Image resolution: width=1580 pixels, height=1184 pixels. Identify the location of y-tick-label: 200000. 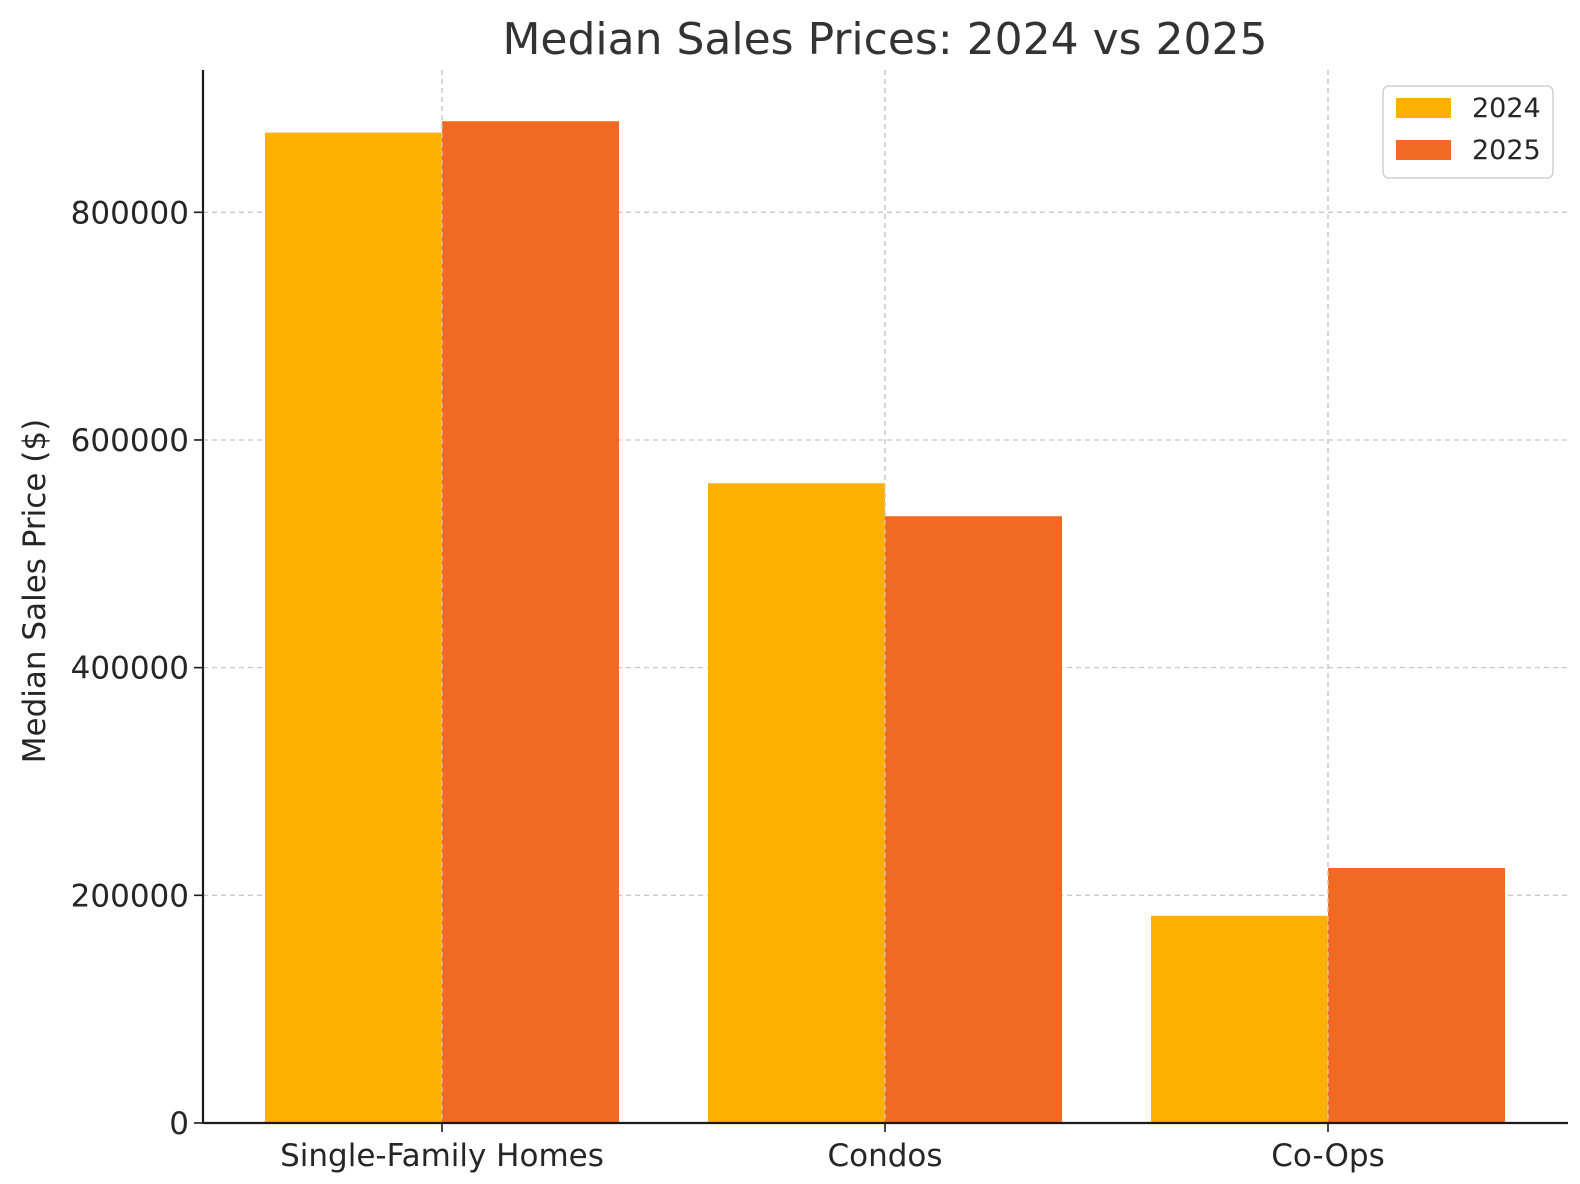
(130, 896).